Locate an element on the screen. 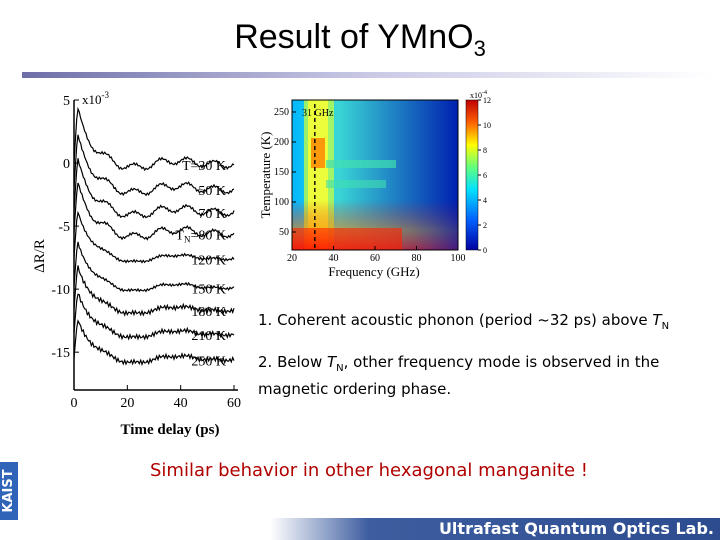  colorbar-tick-label: 4 is located at coordinates (485, 200).